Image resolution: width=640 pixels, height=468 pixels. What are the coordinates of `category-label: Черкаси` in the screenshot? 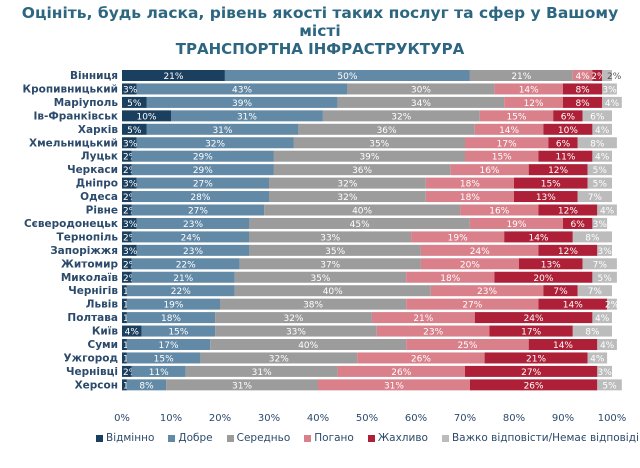 It's located at (92, 170).